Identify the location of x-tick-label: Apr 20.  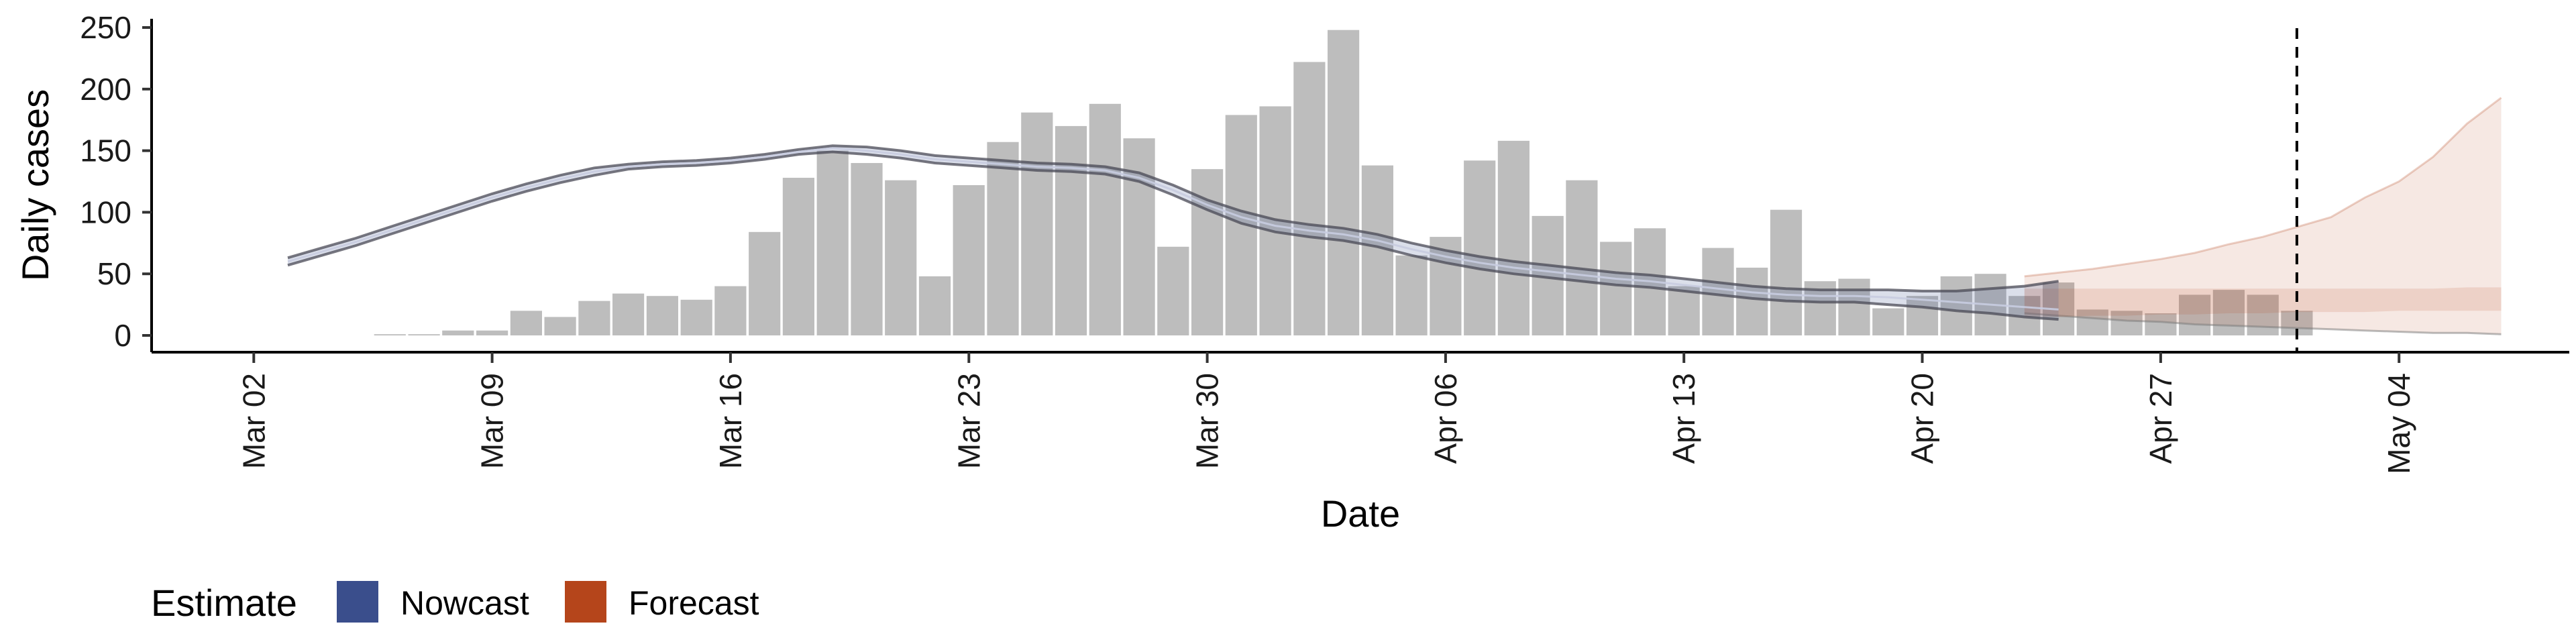
(1922, 418).